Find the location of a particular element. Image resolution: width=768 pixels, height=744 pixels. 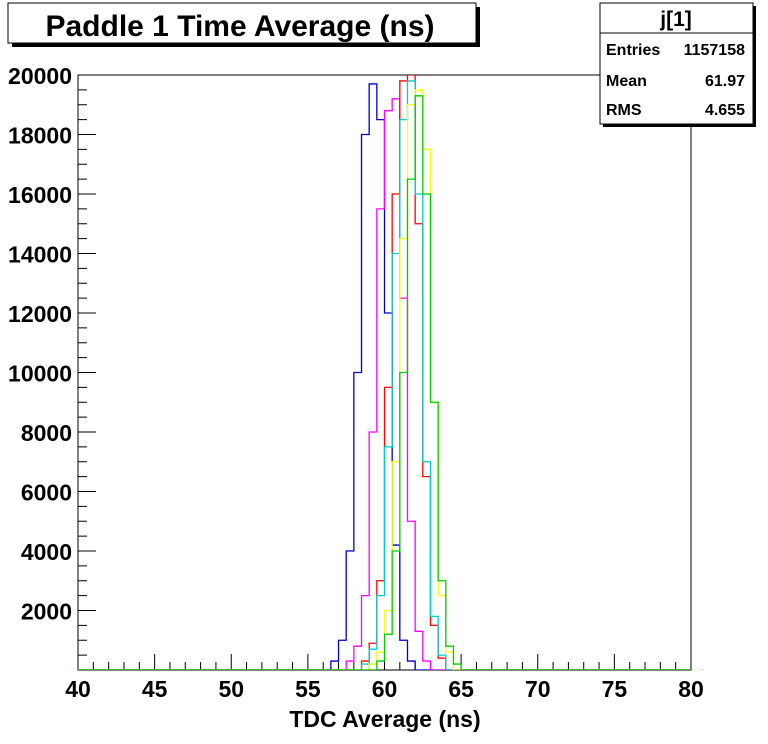

x-tick-label: 70 is located at coordinates (538, 689).